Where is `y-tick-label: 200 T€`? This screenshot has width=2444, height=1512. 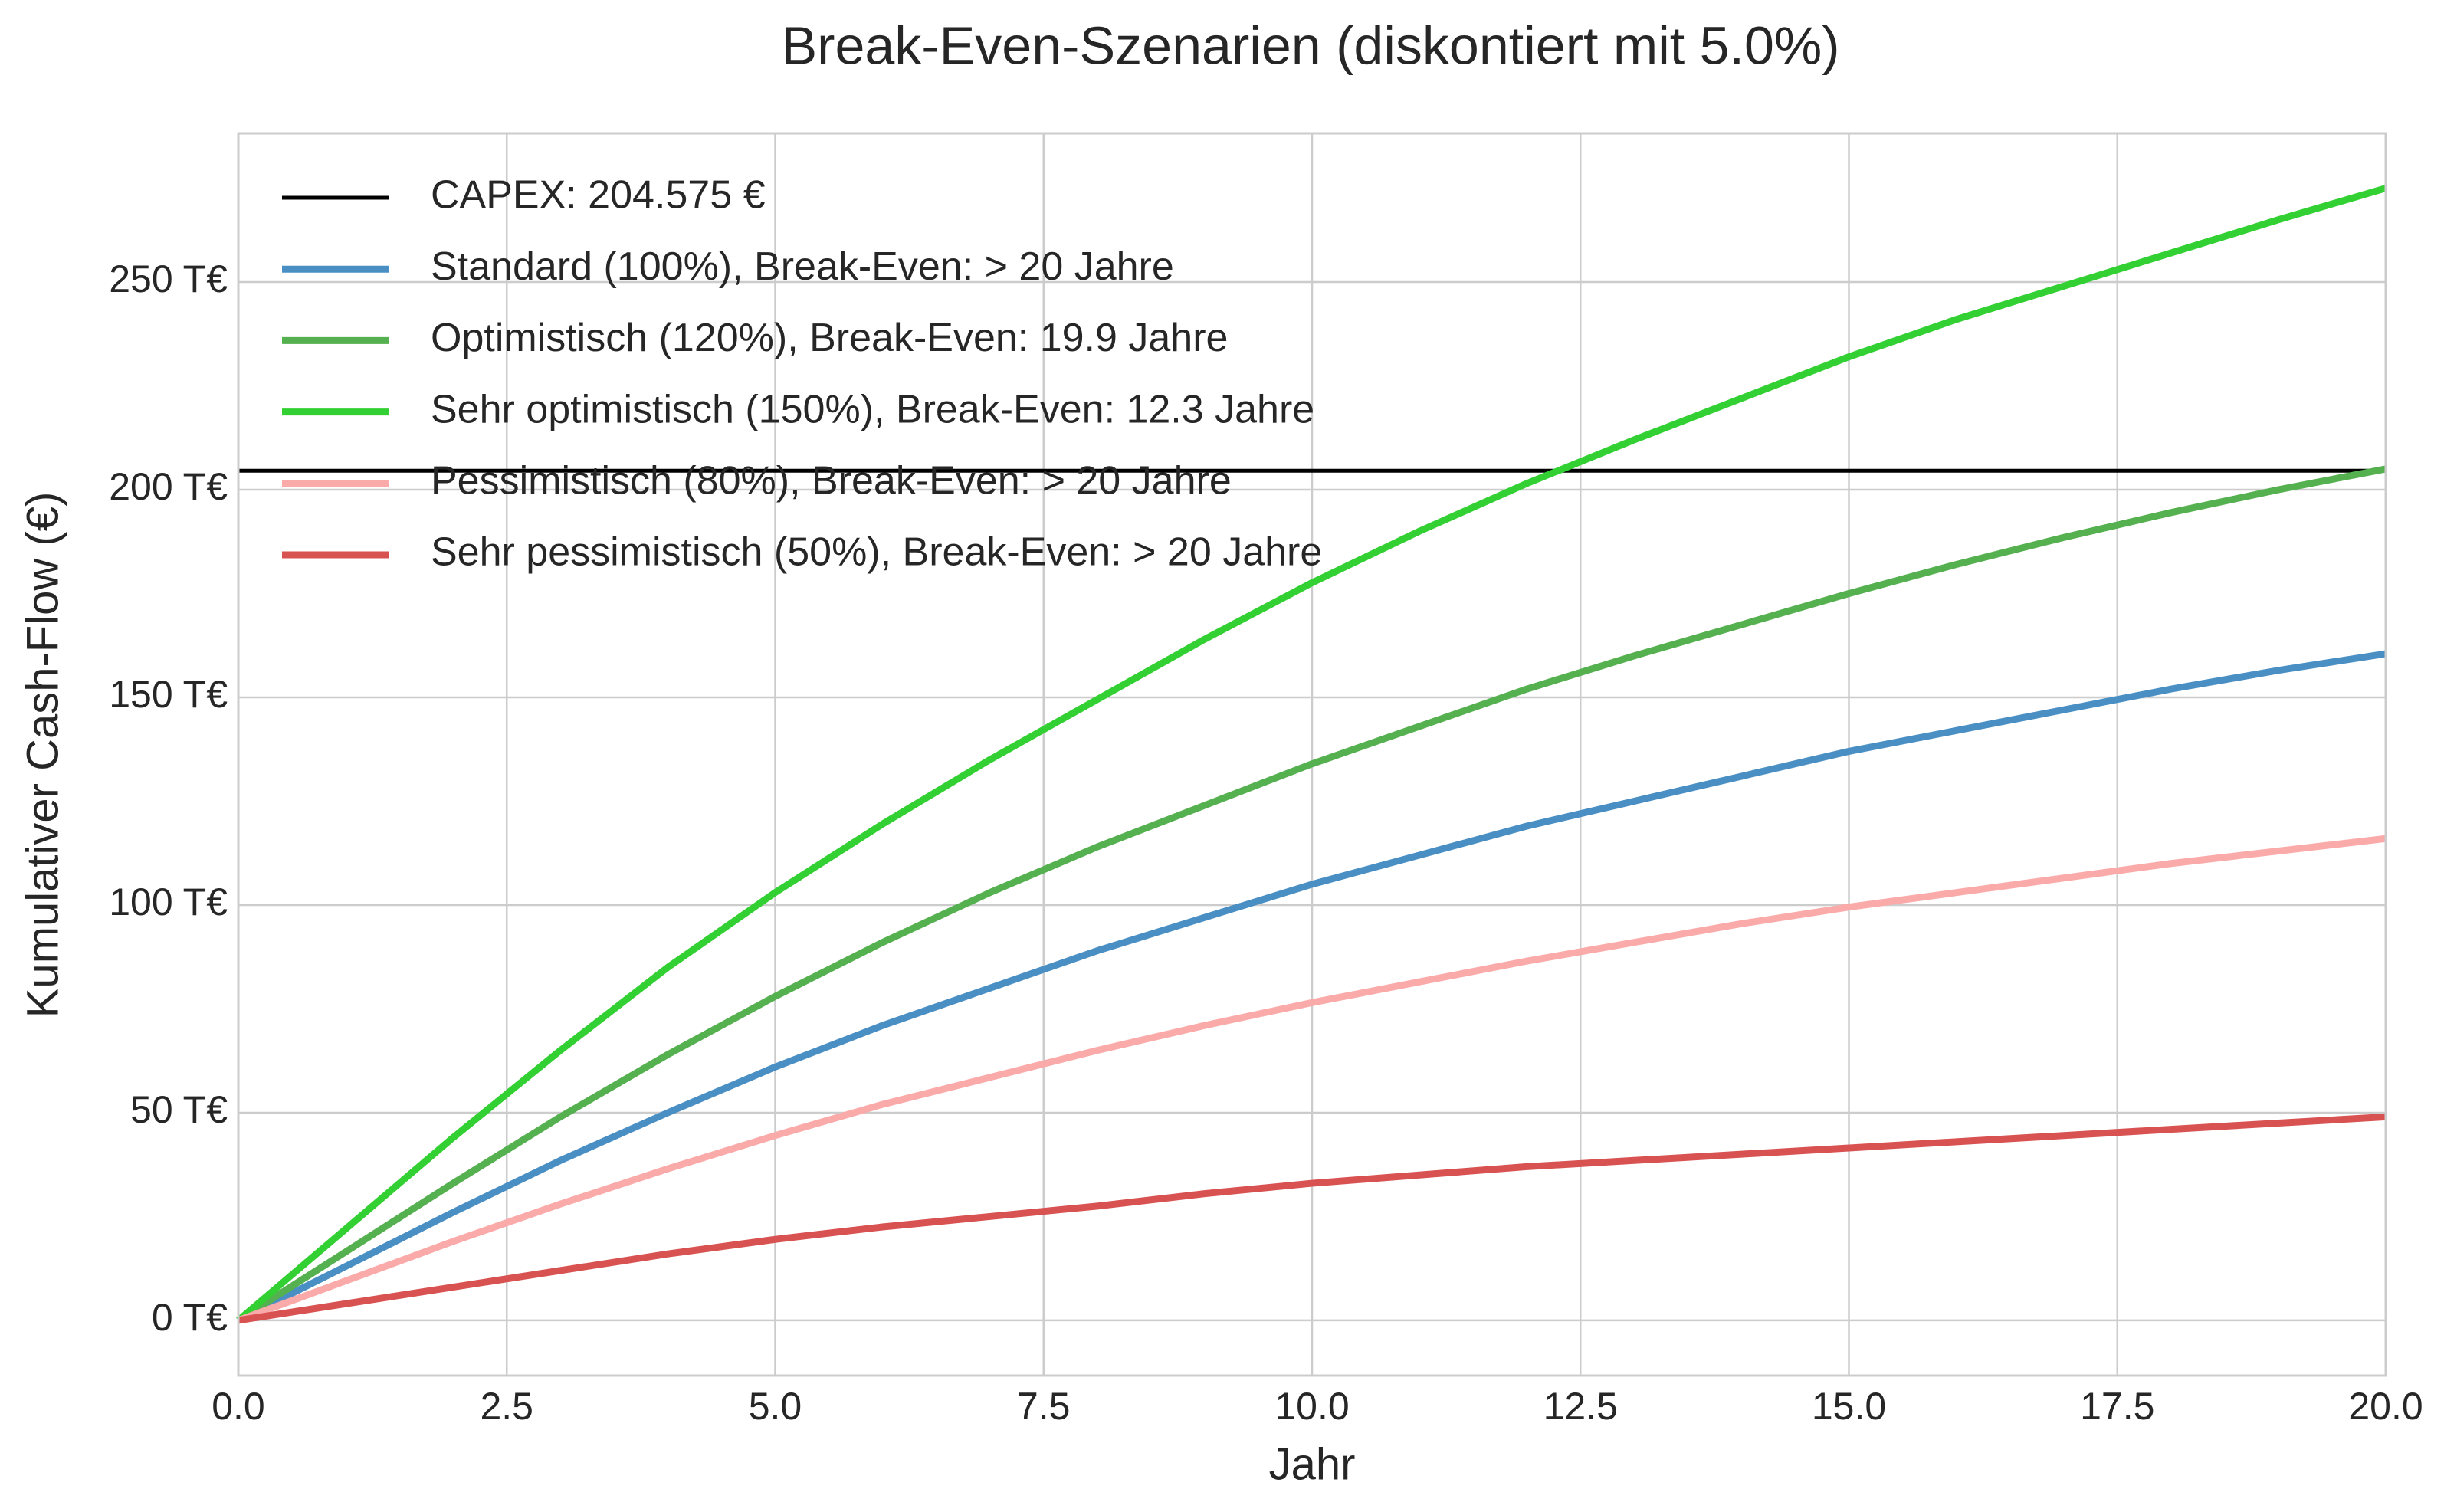
y-tick-label: 200 T€ is located at coordinates (168, 487).